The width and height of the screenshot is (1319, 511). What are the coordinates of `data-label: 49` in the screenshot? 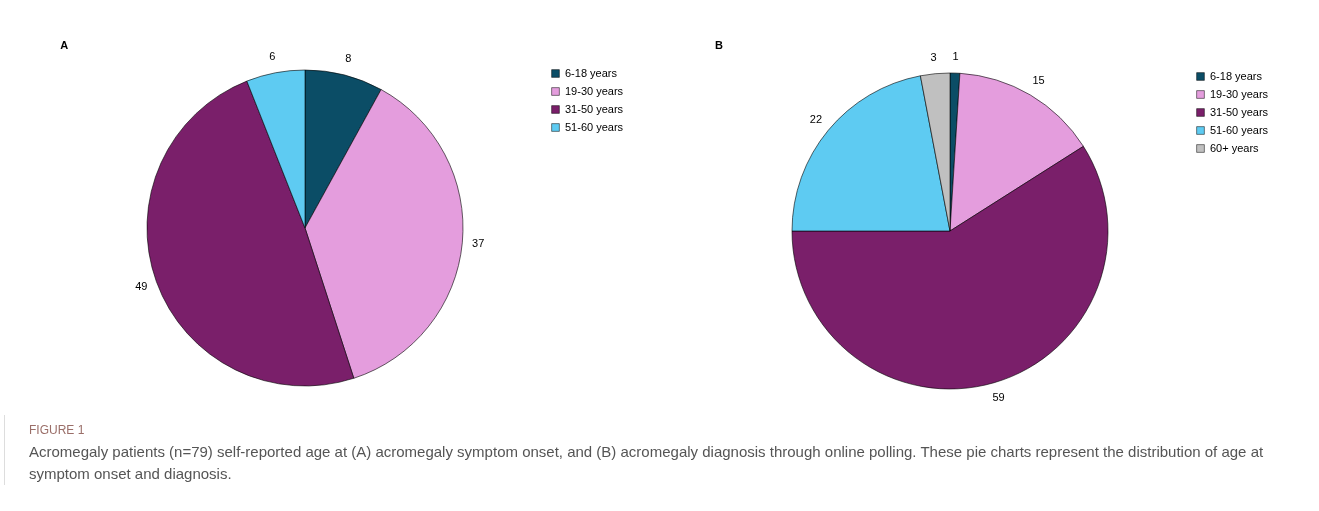 It's located at (141, 285).